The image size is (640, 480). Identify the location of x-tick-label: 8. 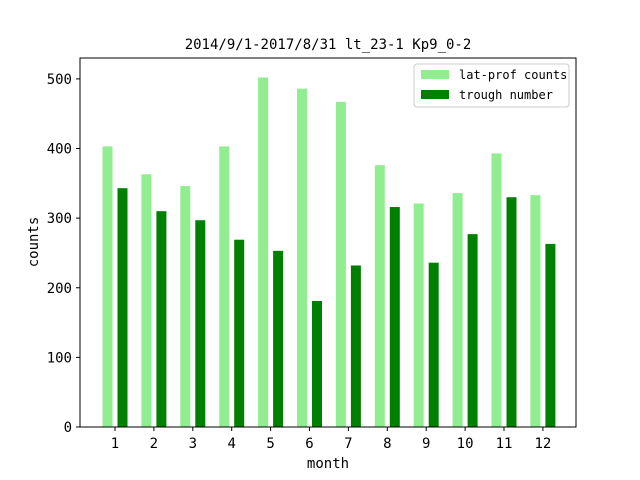
(387, 444).